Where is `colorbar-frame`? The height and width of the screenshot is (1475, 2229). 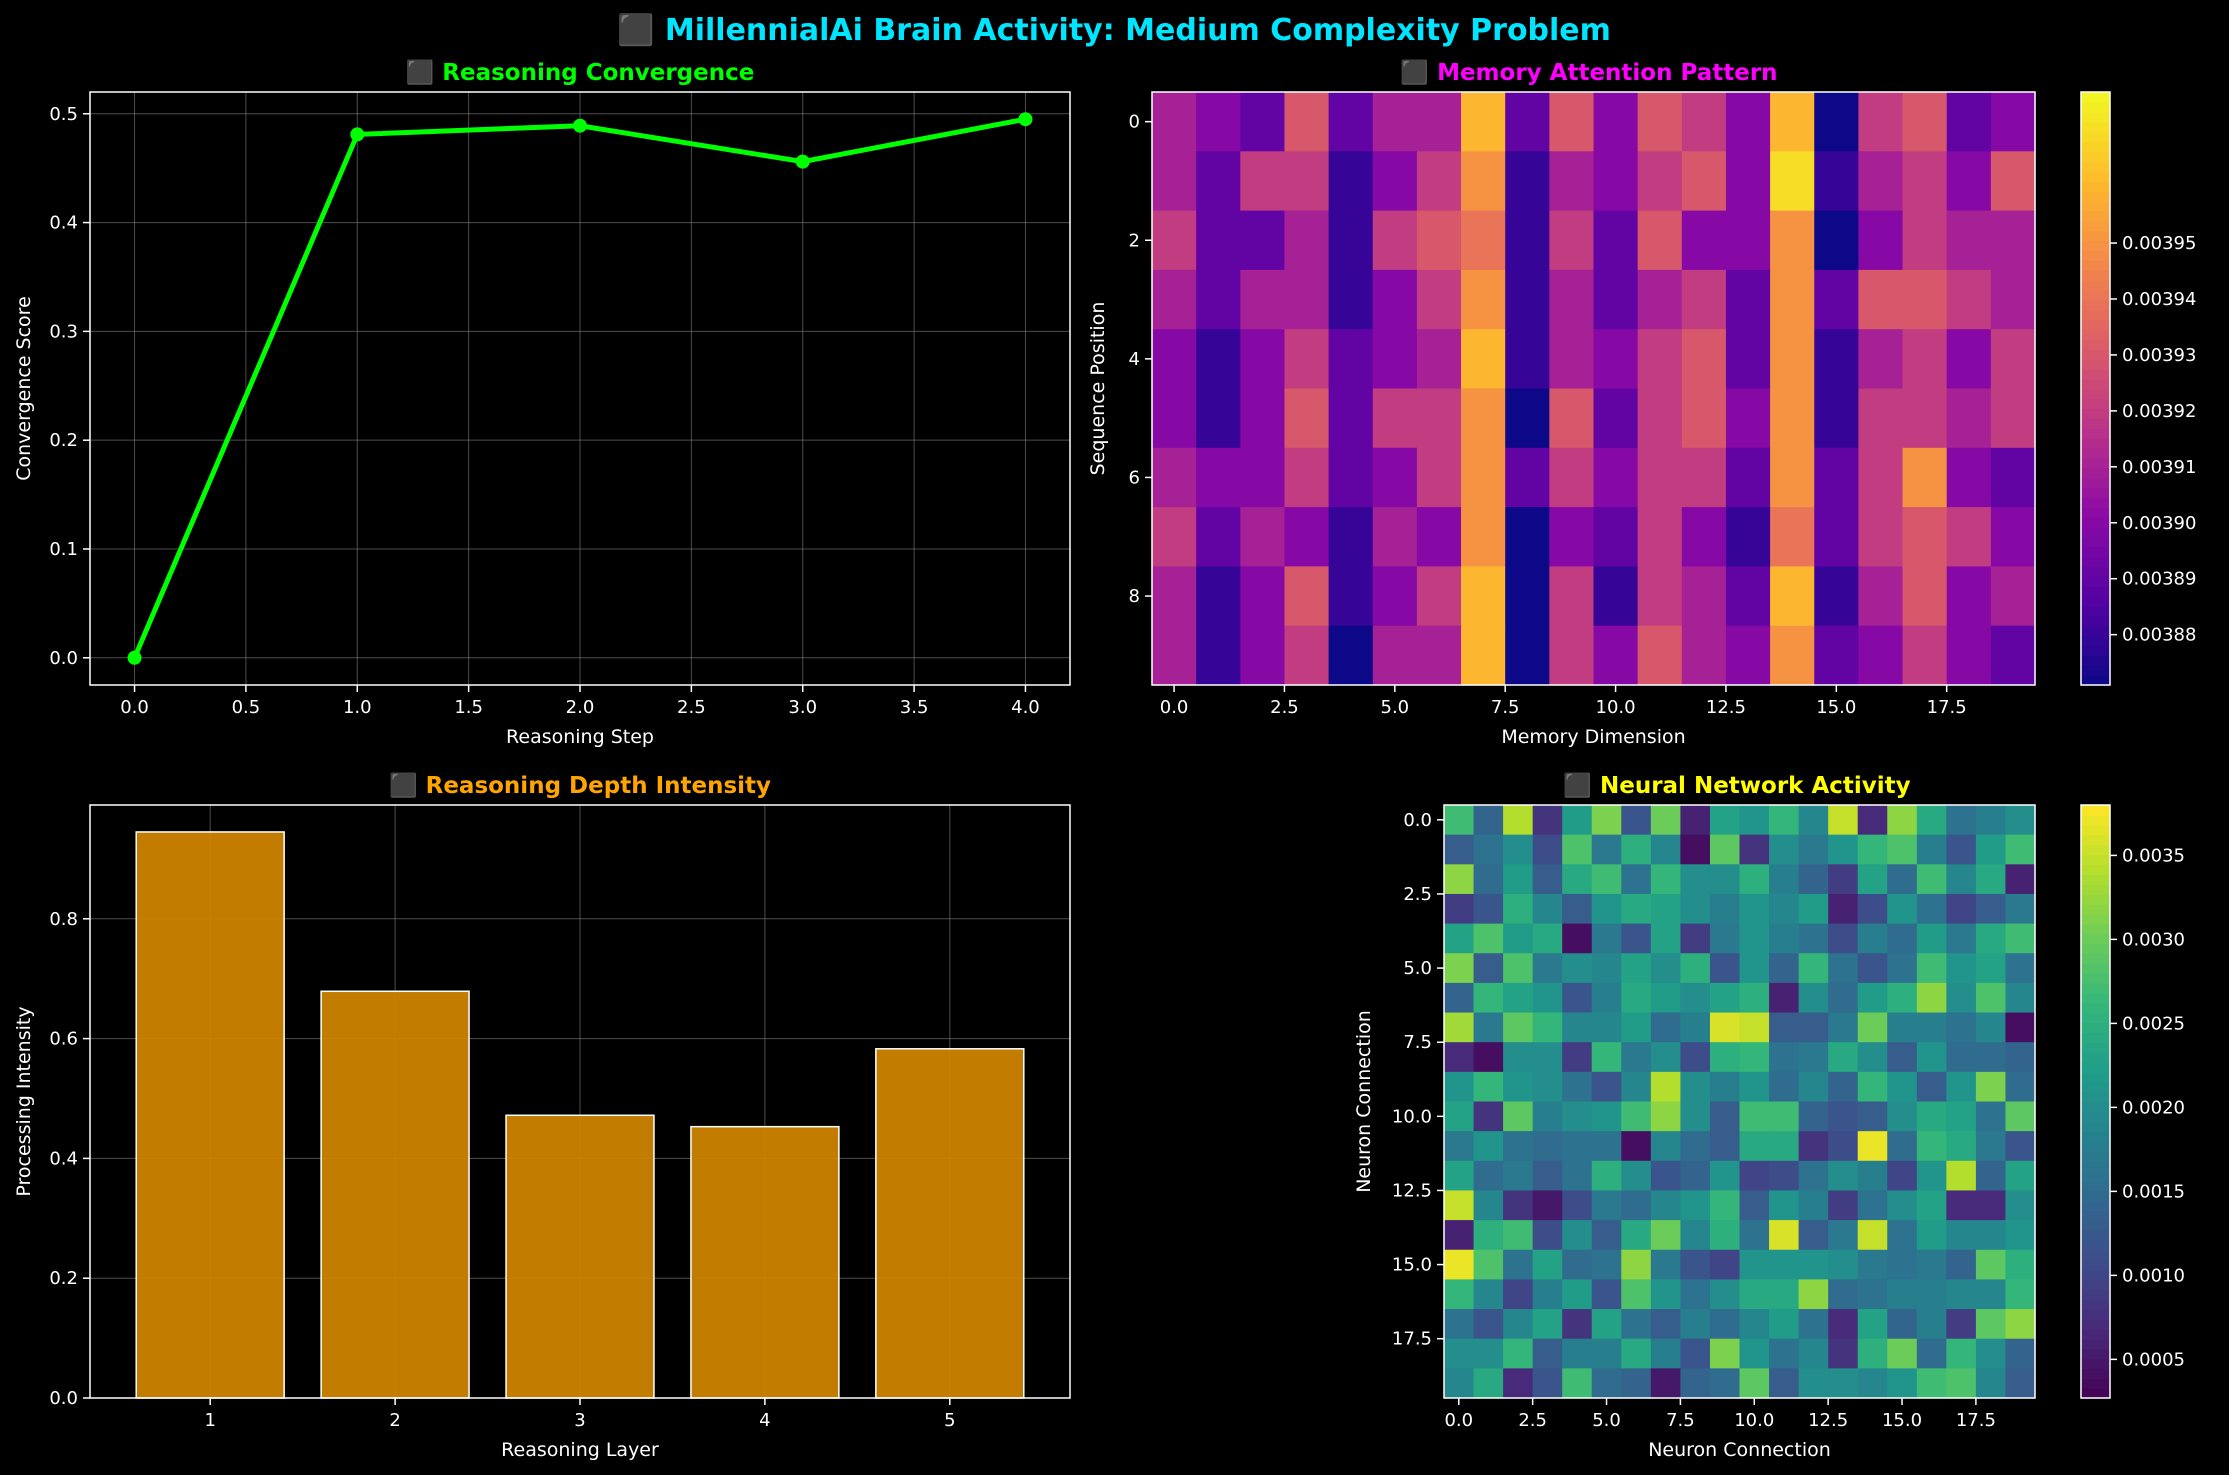
colorbar-frame is located at coordinates (2095, 1101).